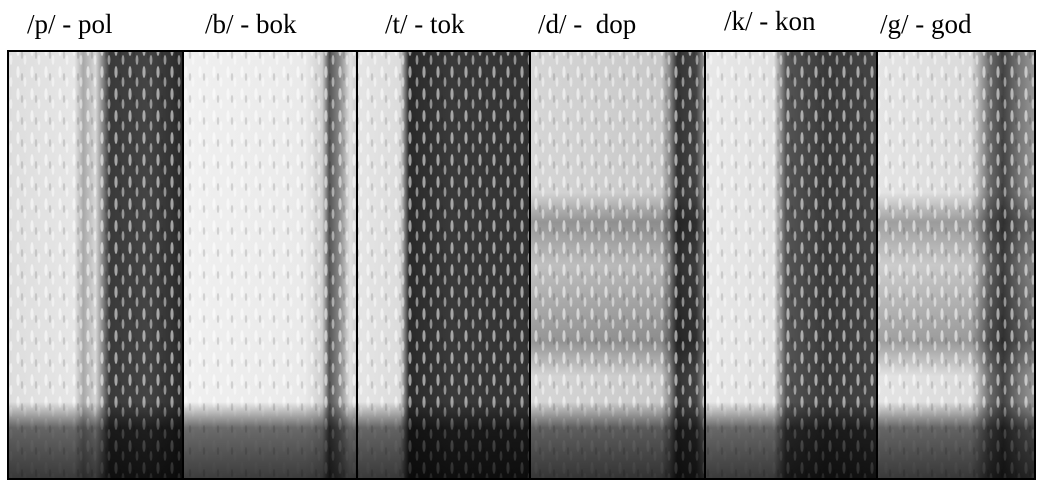  I want to click on panel-label: /t/ - tok, so click(425, 24).